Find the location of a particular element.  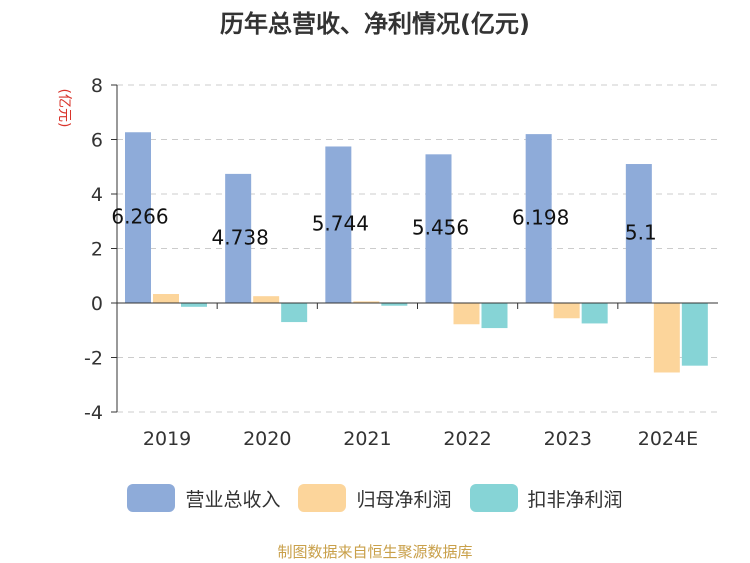

x-tick-label: 2021 is located at coordinates (367, 439).